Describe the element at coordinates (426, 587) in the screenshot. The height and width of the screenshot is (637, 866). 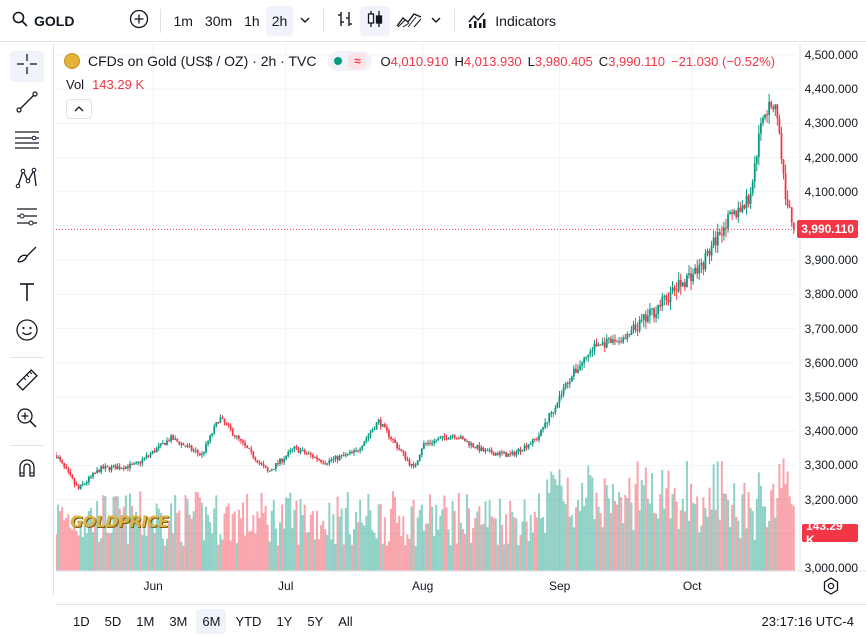
I see `time-axis: Jun Jul Aug Sep Oct` at that location.